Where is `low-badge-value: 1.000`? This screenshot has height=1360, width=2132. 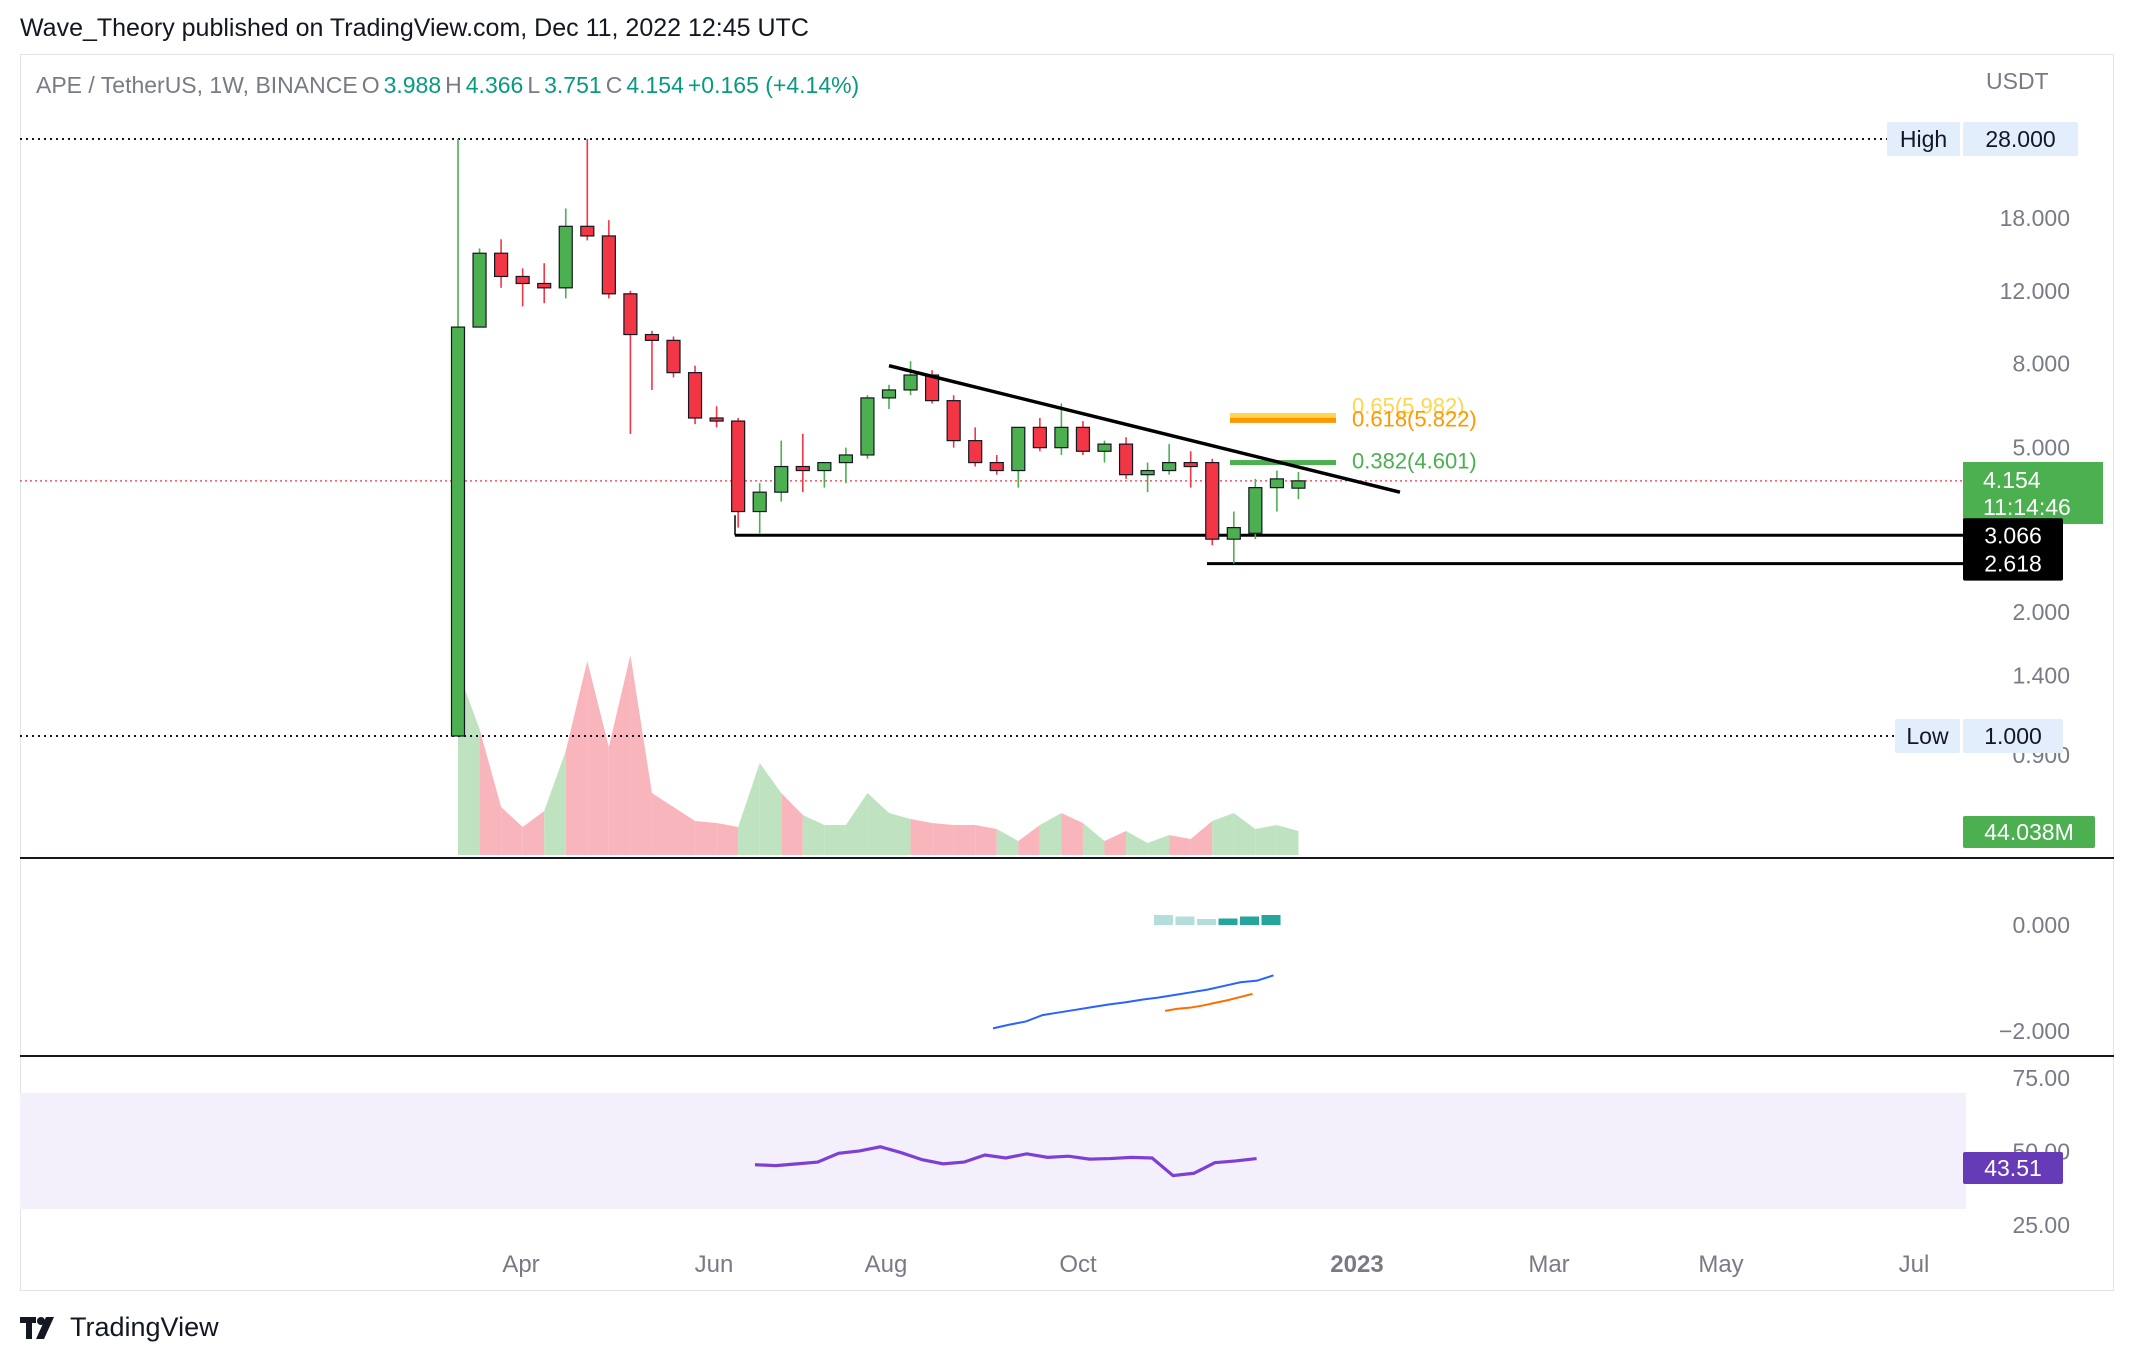 low-badge-value: 1.000 is located at coordinates (2013, 736).